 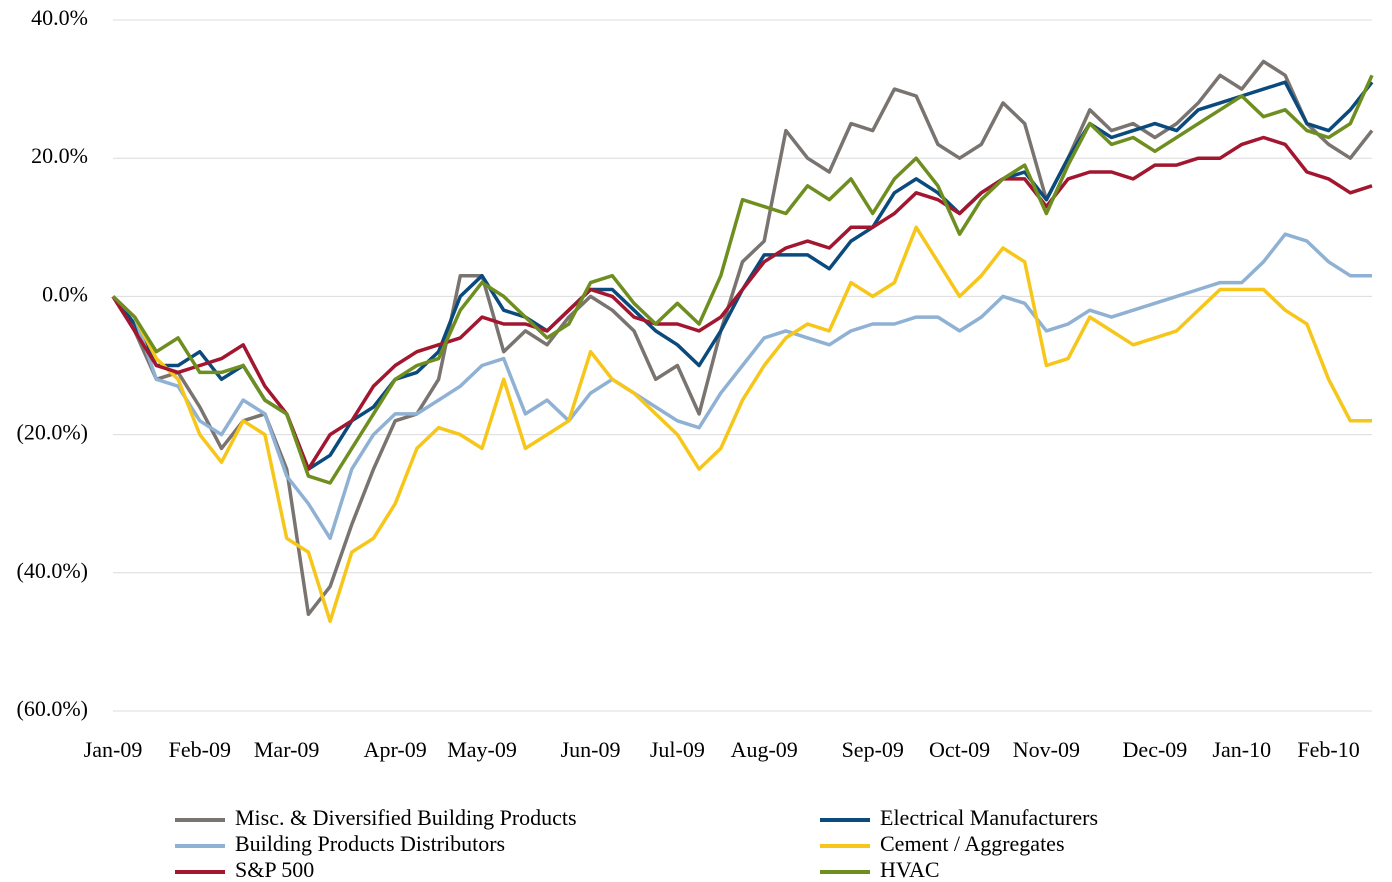 What do you see at coordinates (959, 749) in the screenshot?
I see `x-tick-label: Oct-09` at bounding box center [959, 749].